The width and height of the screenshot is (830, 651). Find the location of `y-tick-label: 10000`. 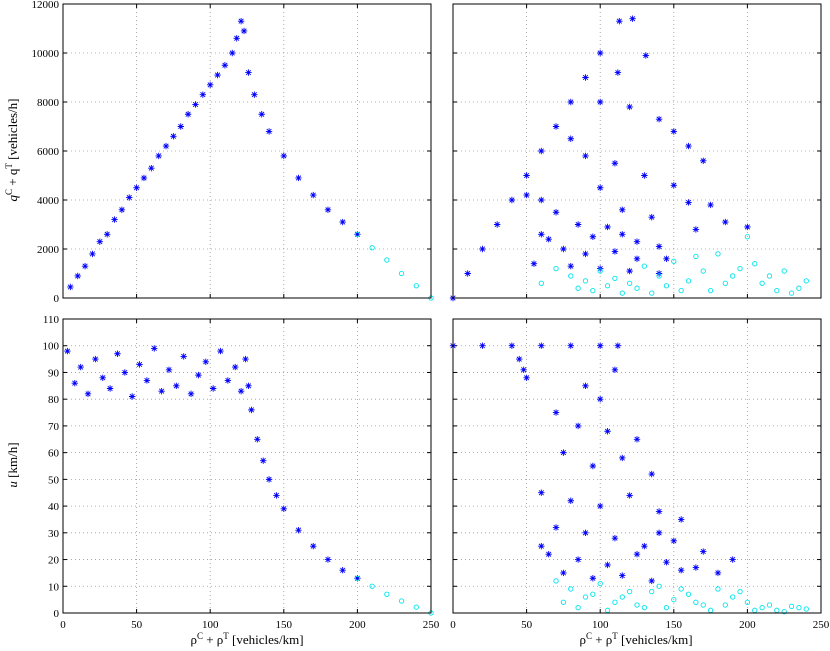

y-tick-label: 10000 is located at coordinates (46, 54).